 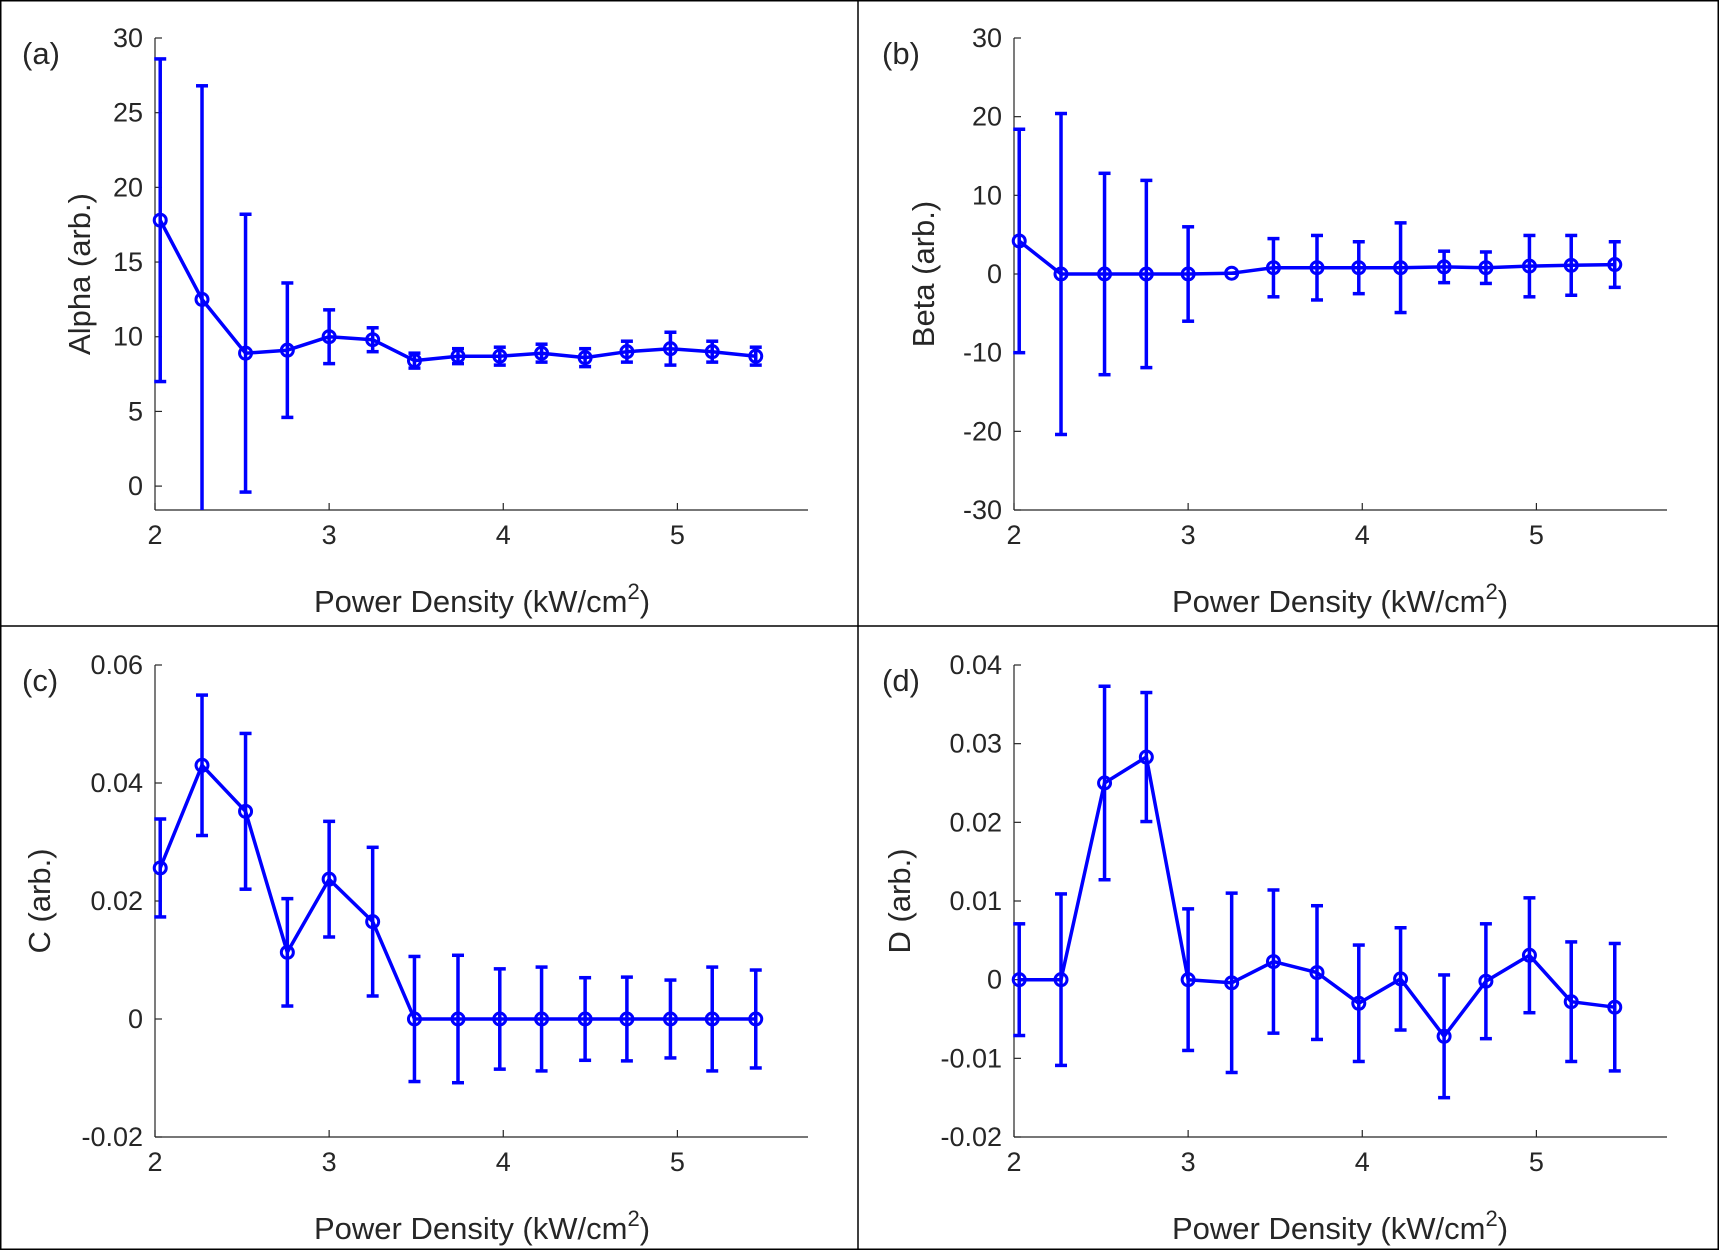 What do you see at coordinates (901, 680) in the screenshot?
I see `panel-label: (d)` at bounding box center [901, 680].